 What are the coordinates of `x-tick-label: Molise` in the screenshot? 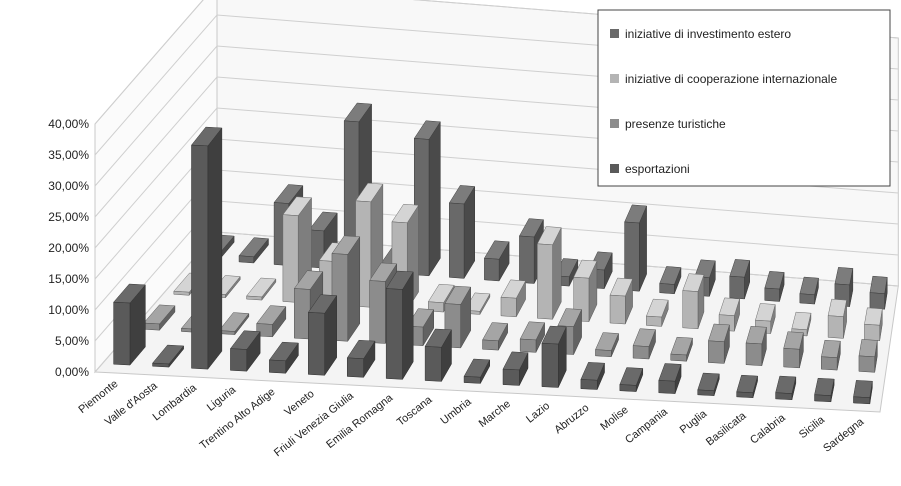 It's located at (614, 418).